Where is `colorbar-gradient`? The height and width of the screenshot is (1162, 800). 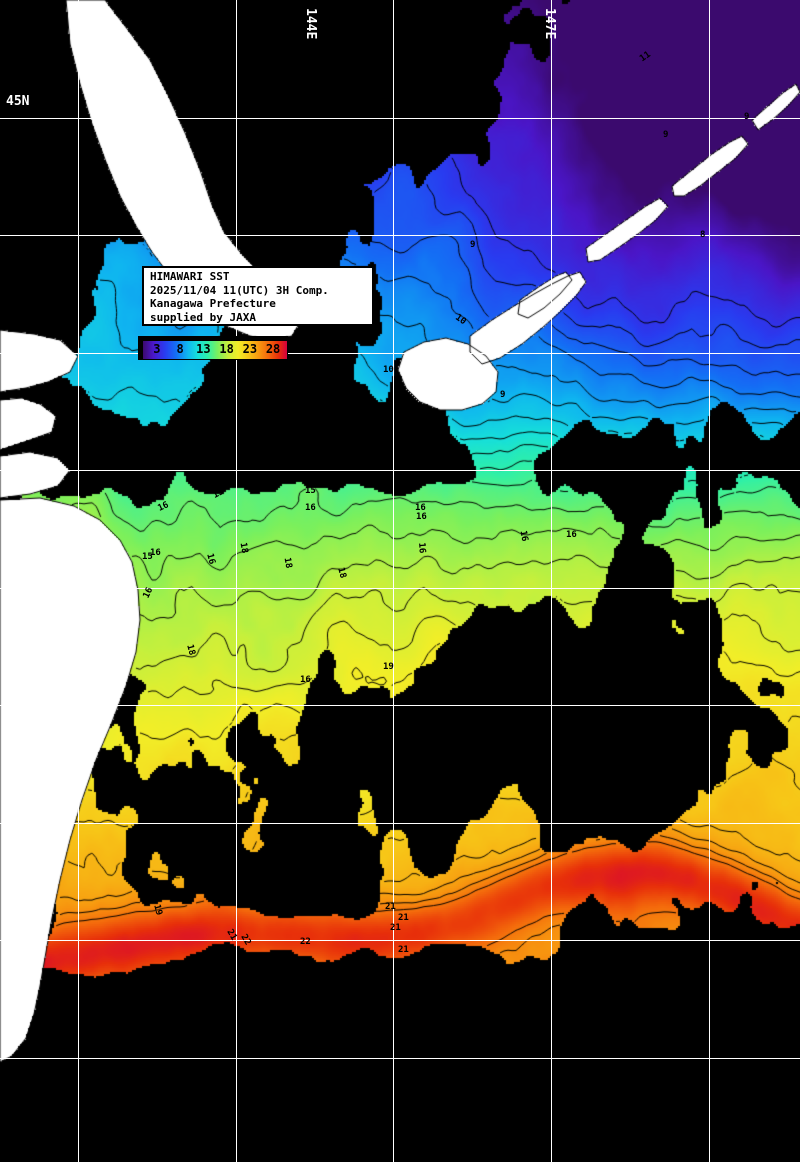
colorbar-gradient is located at coordinates (215, 350).